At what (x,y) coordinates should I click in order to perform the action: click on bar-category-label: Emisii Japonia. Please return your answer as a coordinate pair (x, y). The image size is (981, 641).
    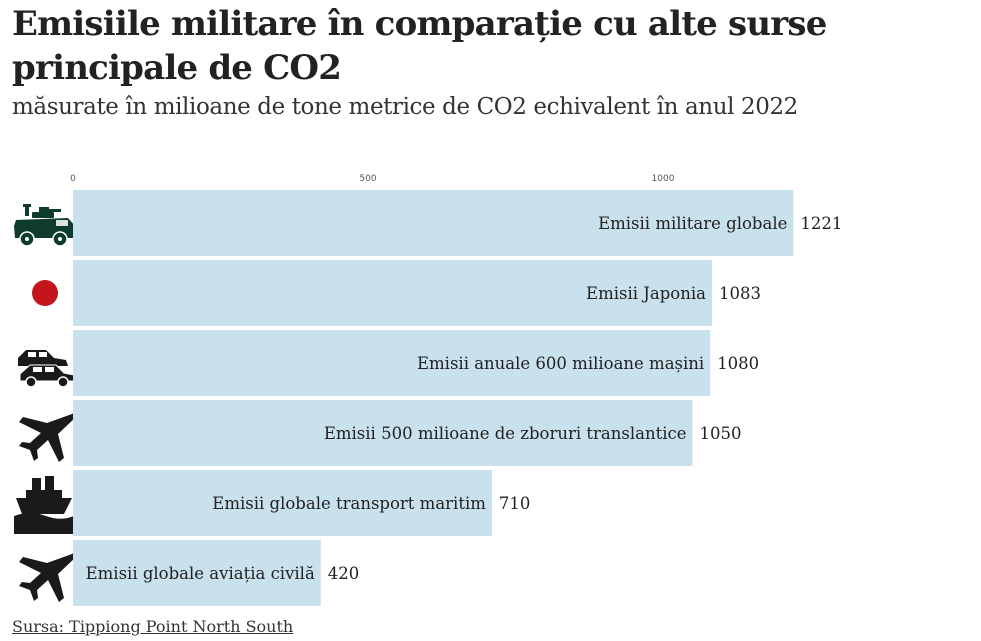
    Looking at the image, I should click on (646, 293).